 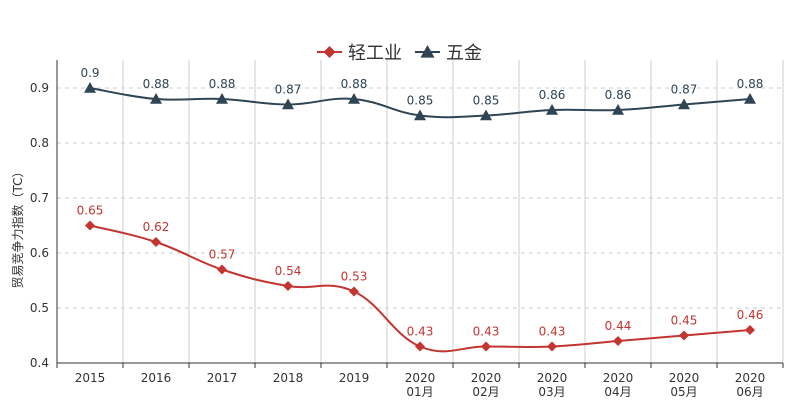 What do you see at coordinates (420, 385) in the screenshot?
I see `x-tick-label: 2020 01月` at bounding box center [420, 385].